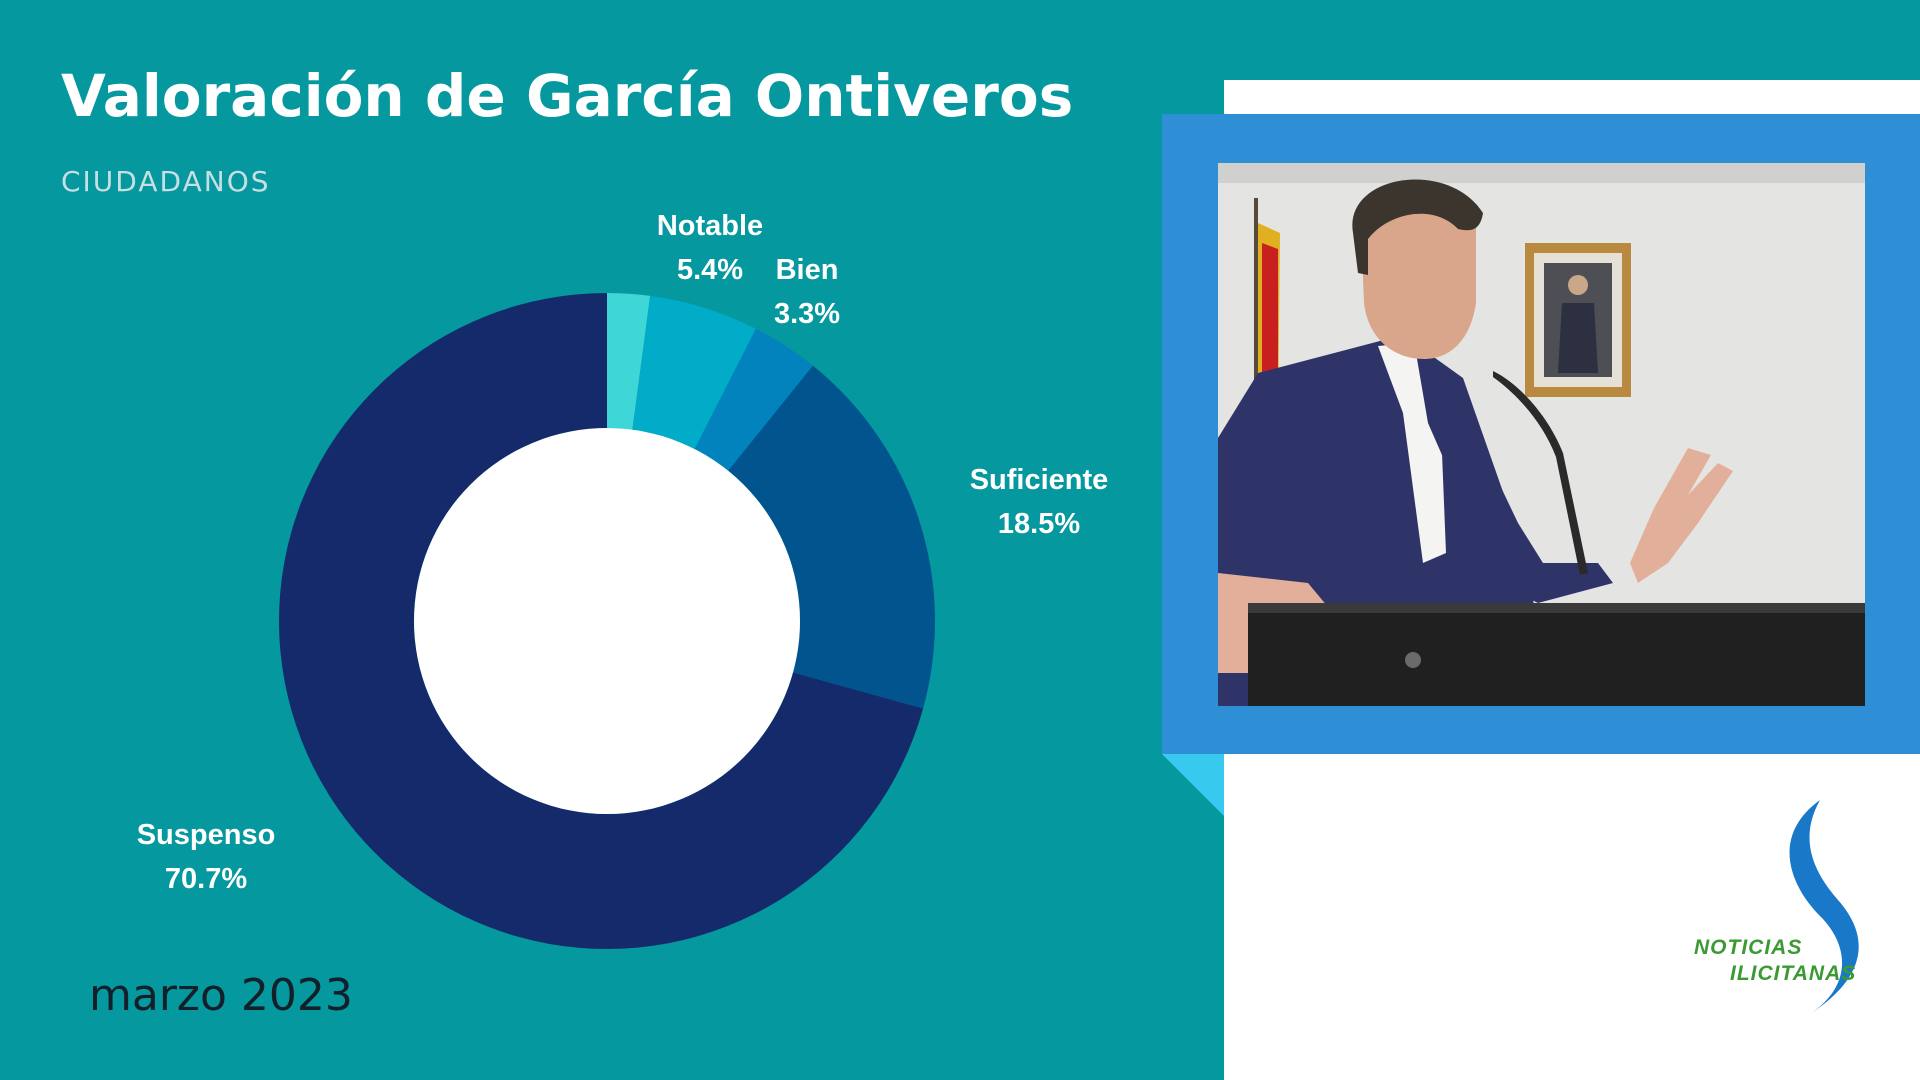 The height and width of the screenshot is (1080, 1920). I want to click on slice-label-bien: Bien 3.3%, so click(807, 292).